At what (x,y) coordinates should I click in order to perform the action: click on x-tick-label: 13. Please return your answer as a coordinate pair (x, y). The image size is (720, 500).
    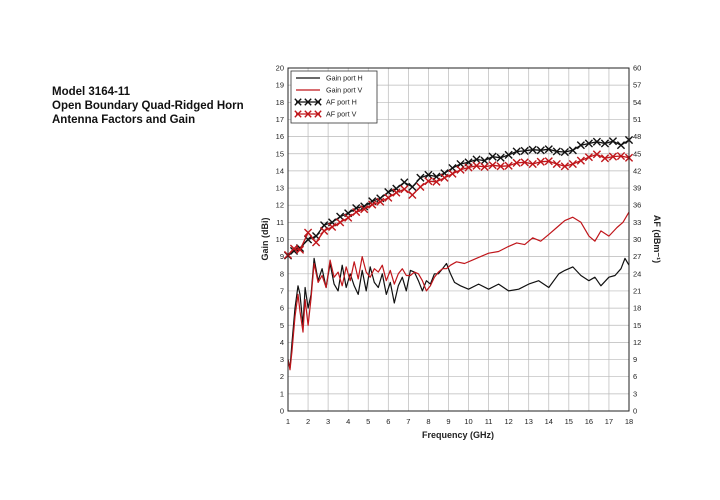
    Looking at the image, I should click on (529, 421).